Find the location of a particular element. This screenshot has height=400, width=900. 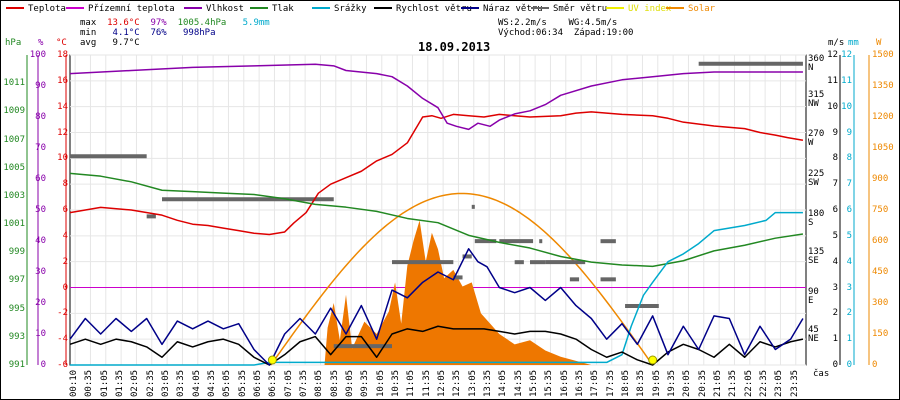

legend-label: Přízemní teplota is located at coordinates (131, 9).